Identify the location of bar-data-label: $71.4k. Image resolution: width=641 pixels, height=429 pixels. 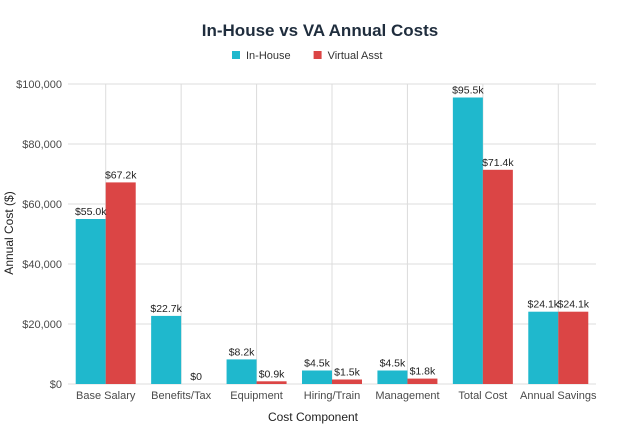
(498, 163).